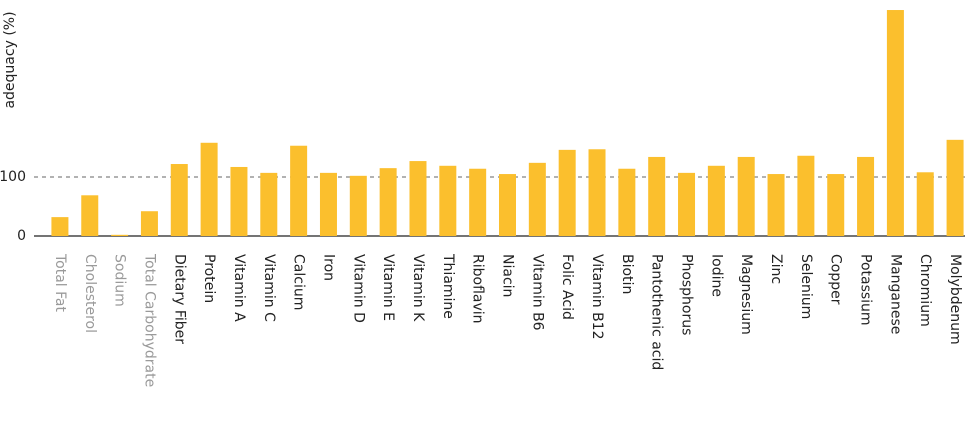  What do you see at coordinates (358, 288) in the screenshot?
I see `x-tick-label: Vitamin D` at bounding box center [358, 288].